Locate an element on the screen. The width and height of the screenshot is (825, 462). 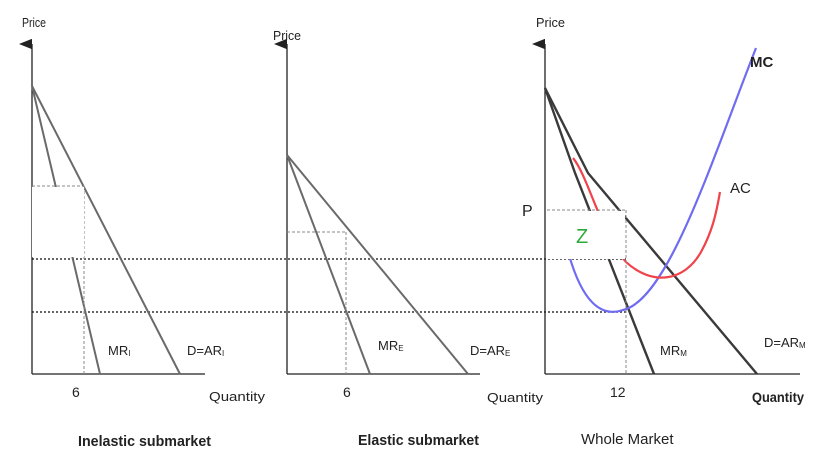
elastic-mr-curve is located at coordinates (328, 264).